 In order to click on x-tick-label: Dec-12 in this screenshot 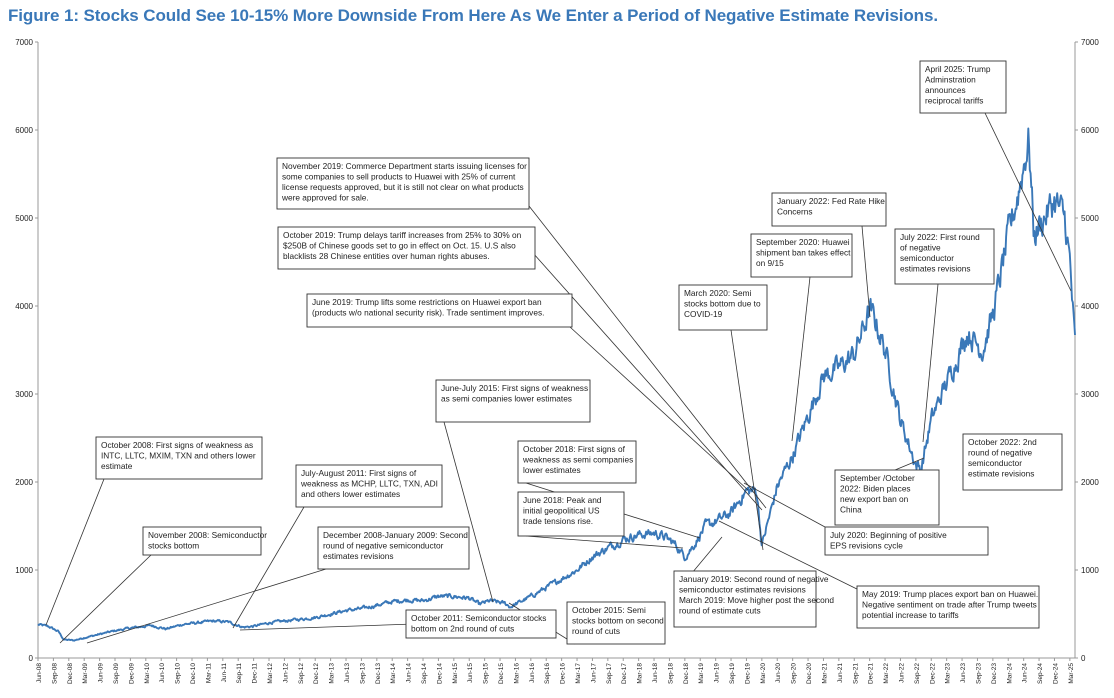, I will do `click(316, 673)`.